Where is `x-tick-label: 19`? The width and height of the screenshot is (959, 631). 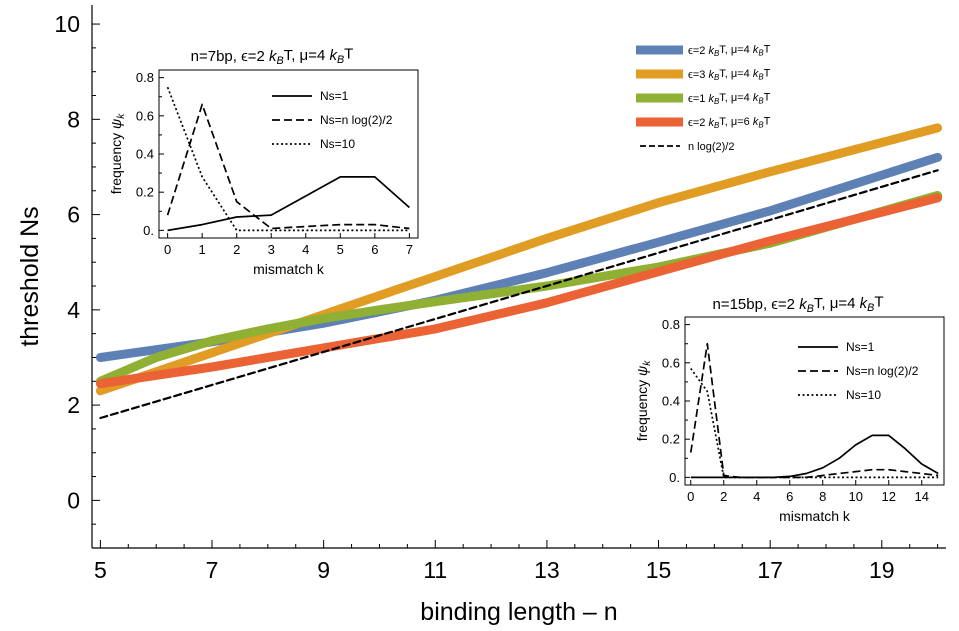 x-tick-label: 19 is located at coordinates (882, 570).